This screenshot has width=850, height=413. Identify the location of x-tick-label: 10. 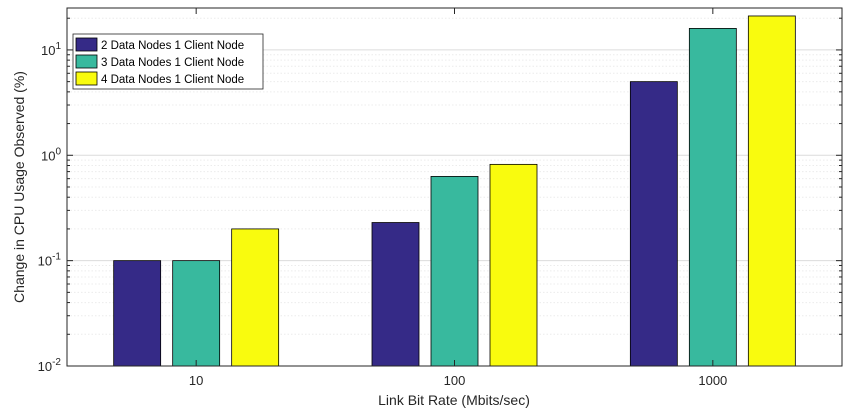
(196, 380).